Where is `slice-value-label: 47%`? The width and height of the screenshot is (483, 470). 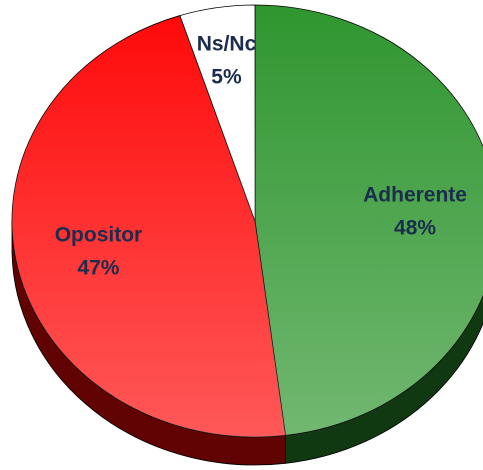
slice-value-label: 47% is located at coordinates (98, 268).